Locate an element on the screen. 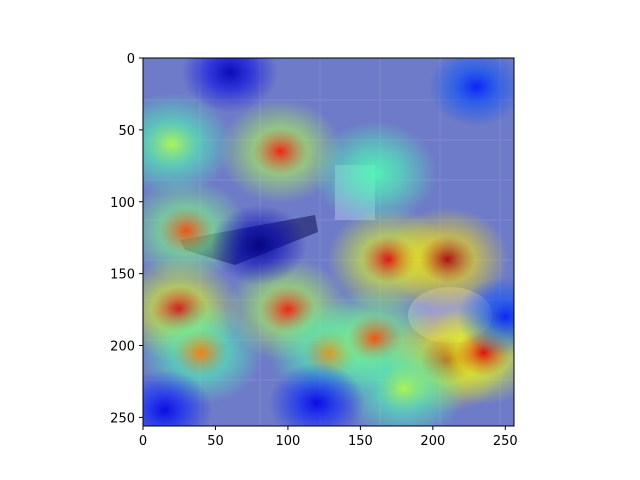  y-tick-label: 100 is located at coordinates (122, 203).